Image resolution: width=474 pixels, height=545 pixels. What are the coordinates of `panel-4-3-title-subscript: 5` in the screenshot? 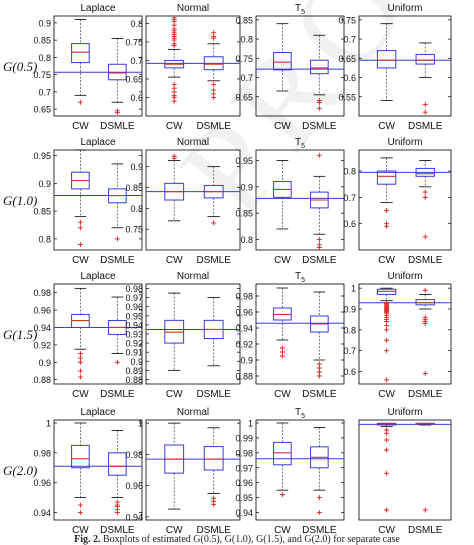 It's located at (303, 416).